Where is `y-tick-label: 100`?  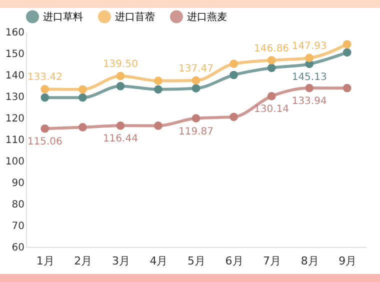
y-tick-label: 100 is located at coordinates (14, 162).